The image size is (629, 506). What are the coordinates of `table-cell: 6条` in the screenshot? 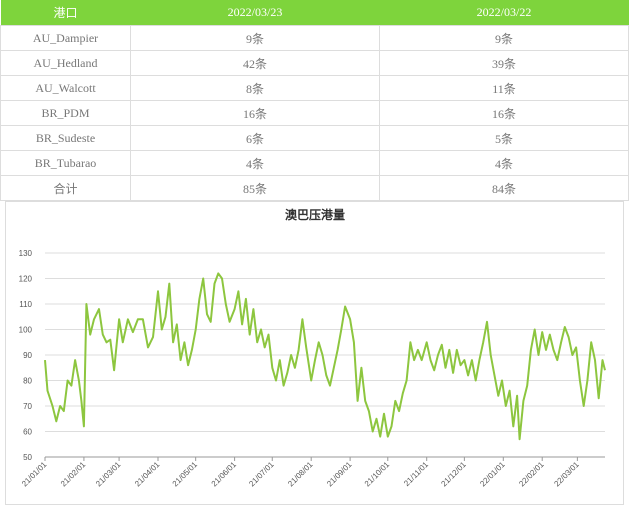 It's located at (255, 138).